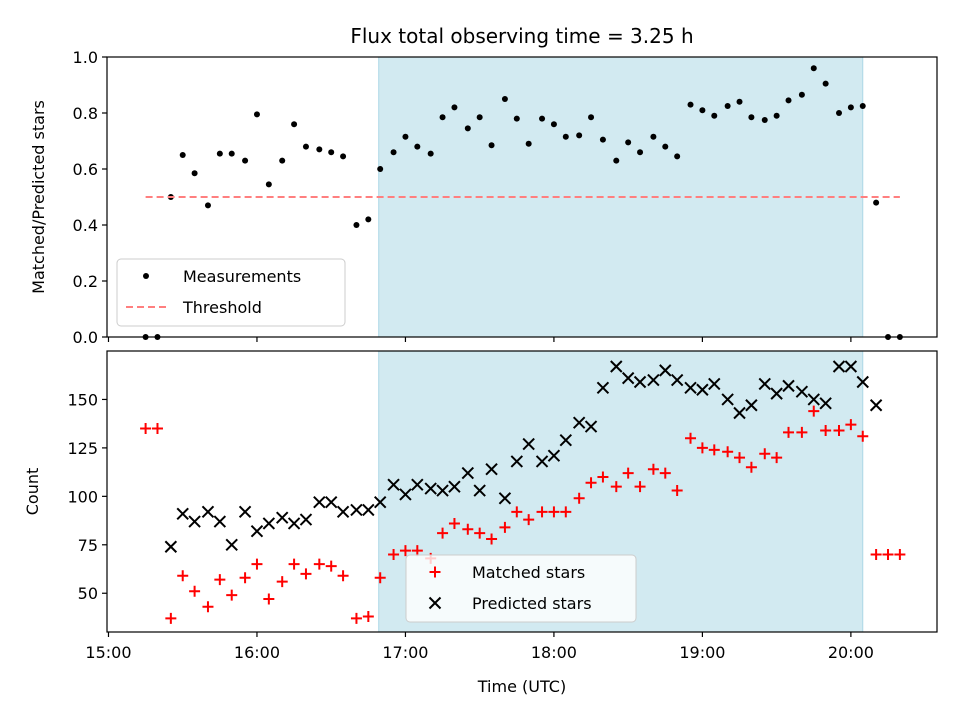  I want to click on y-tick-label: 1.0, so click(85, 57).